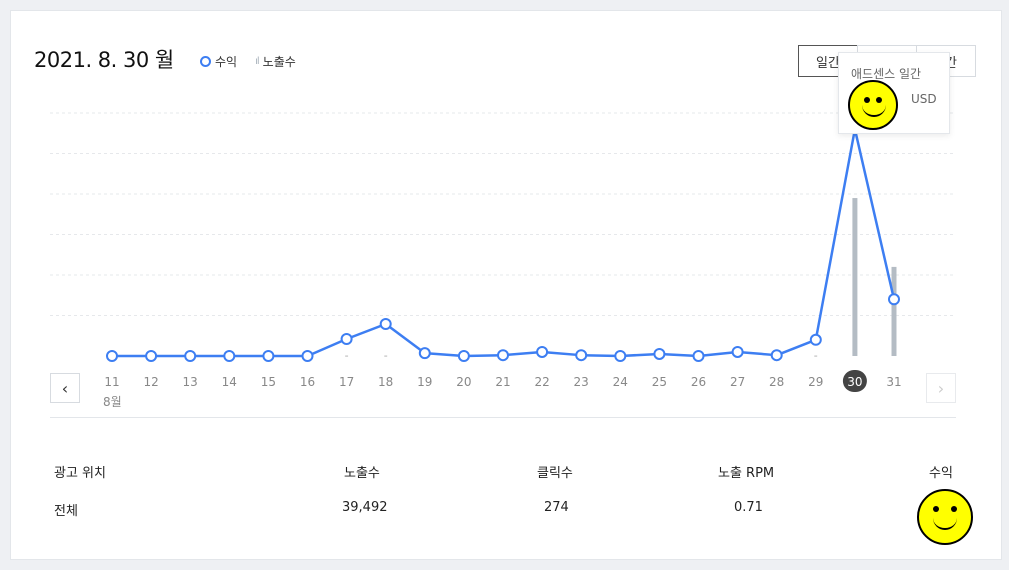 The width and height of the screenshot is (1009, 570). I want to click on bar-icon: ıl, so click(257, 61).